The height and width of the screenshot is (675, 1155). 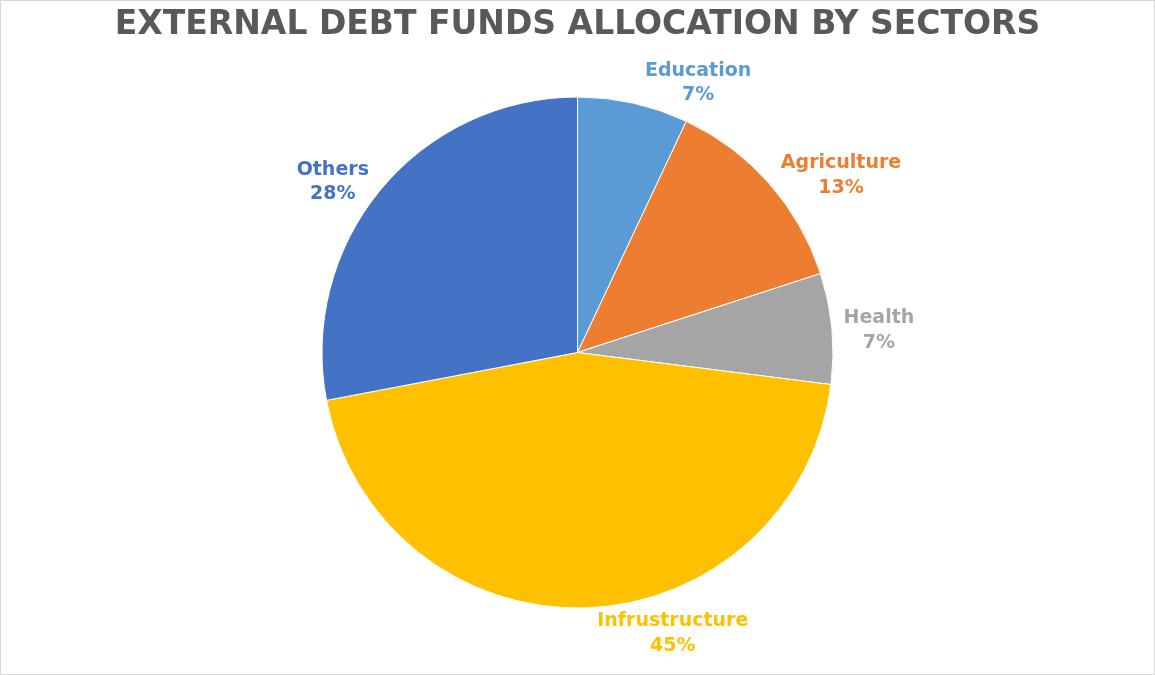 What do you see at coordinates (673, 618) in the screenshot?
I see `slice-label: Infrustructure` at bounding box center [673, 618].